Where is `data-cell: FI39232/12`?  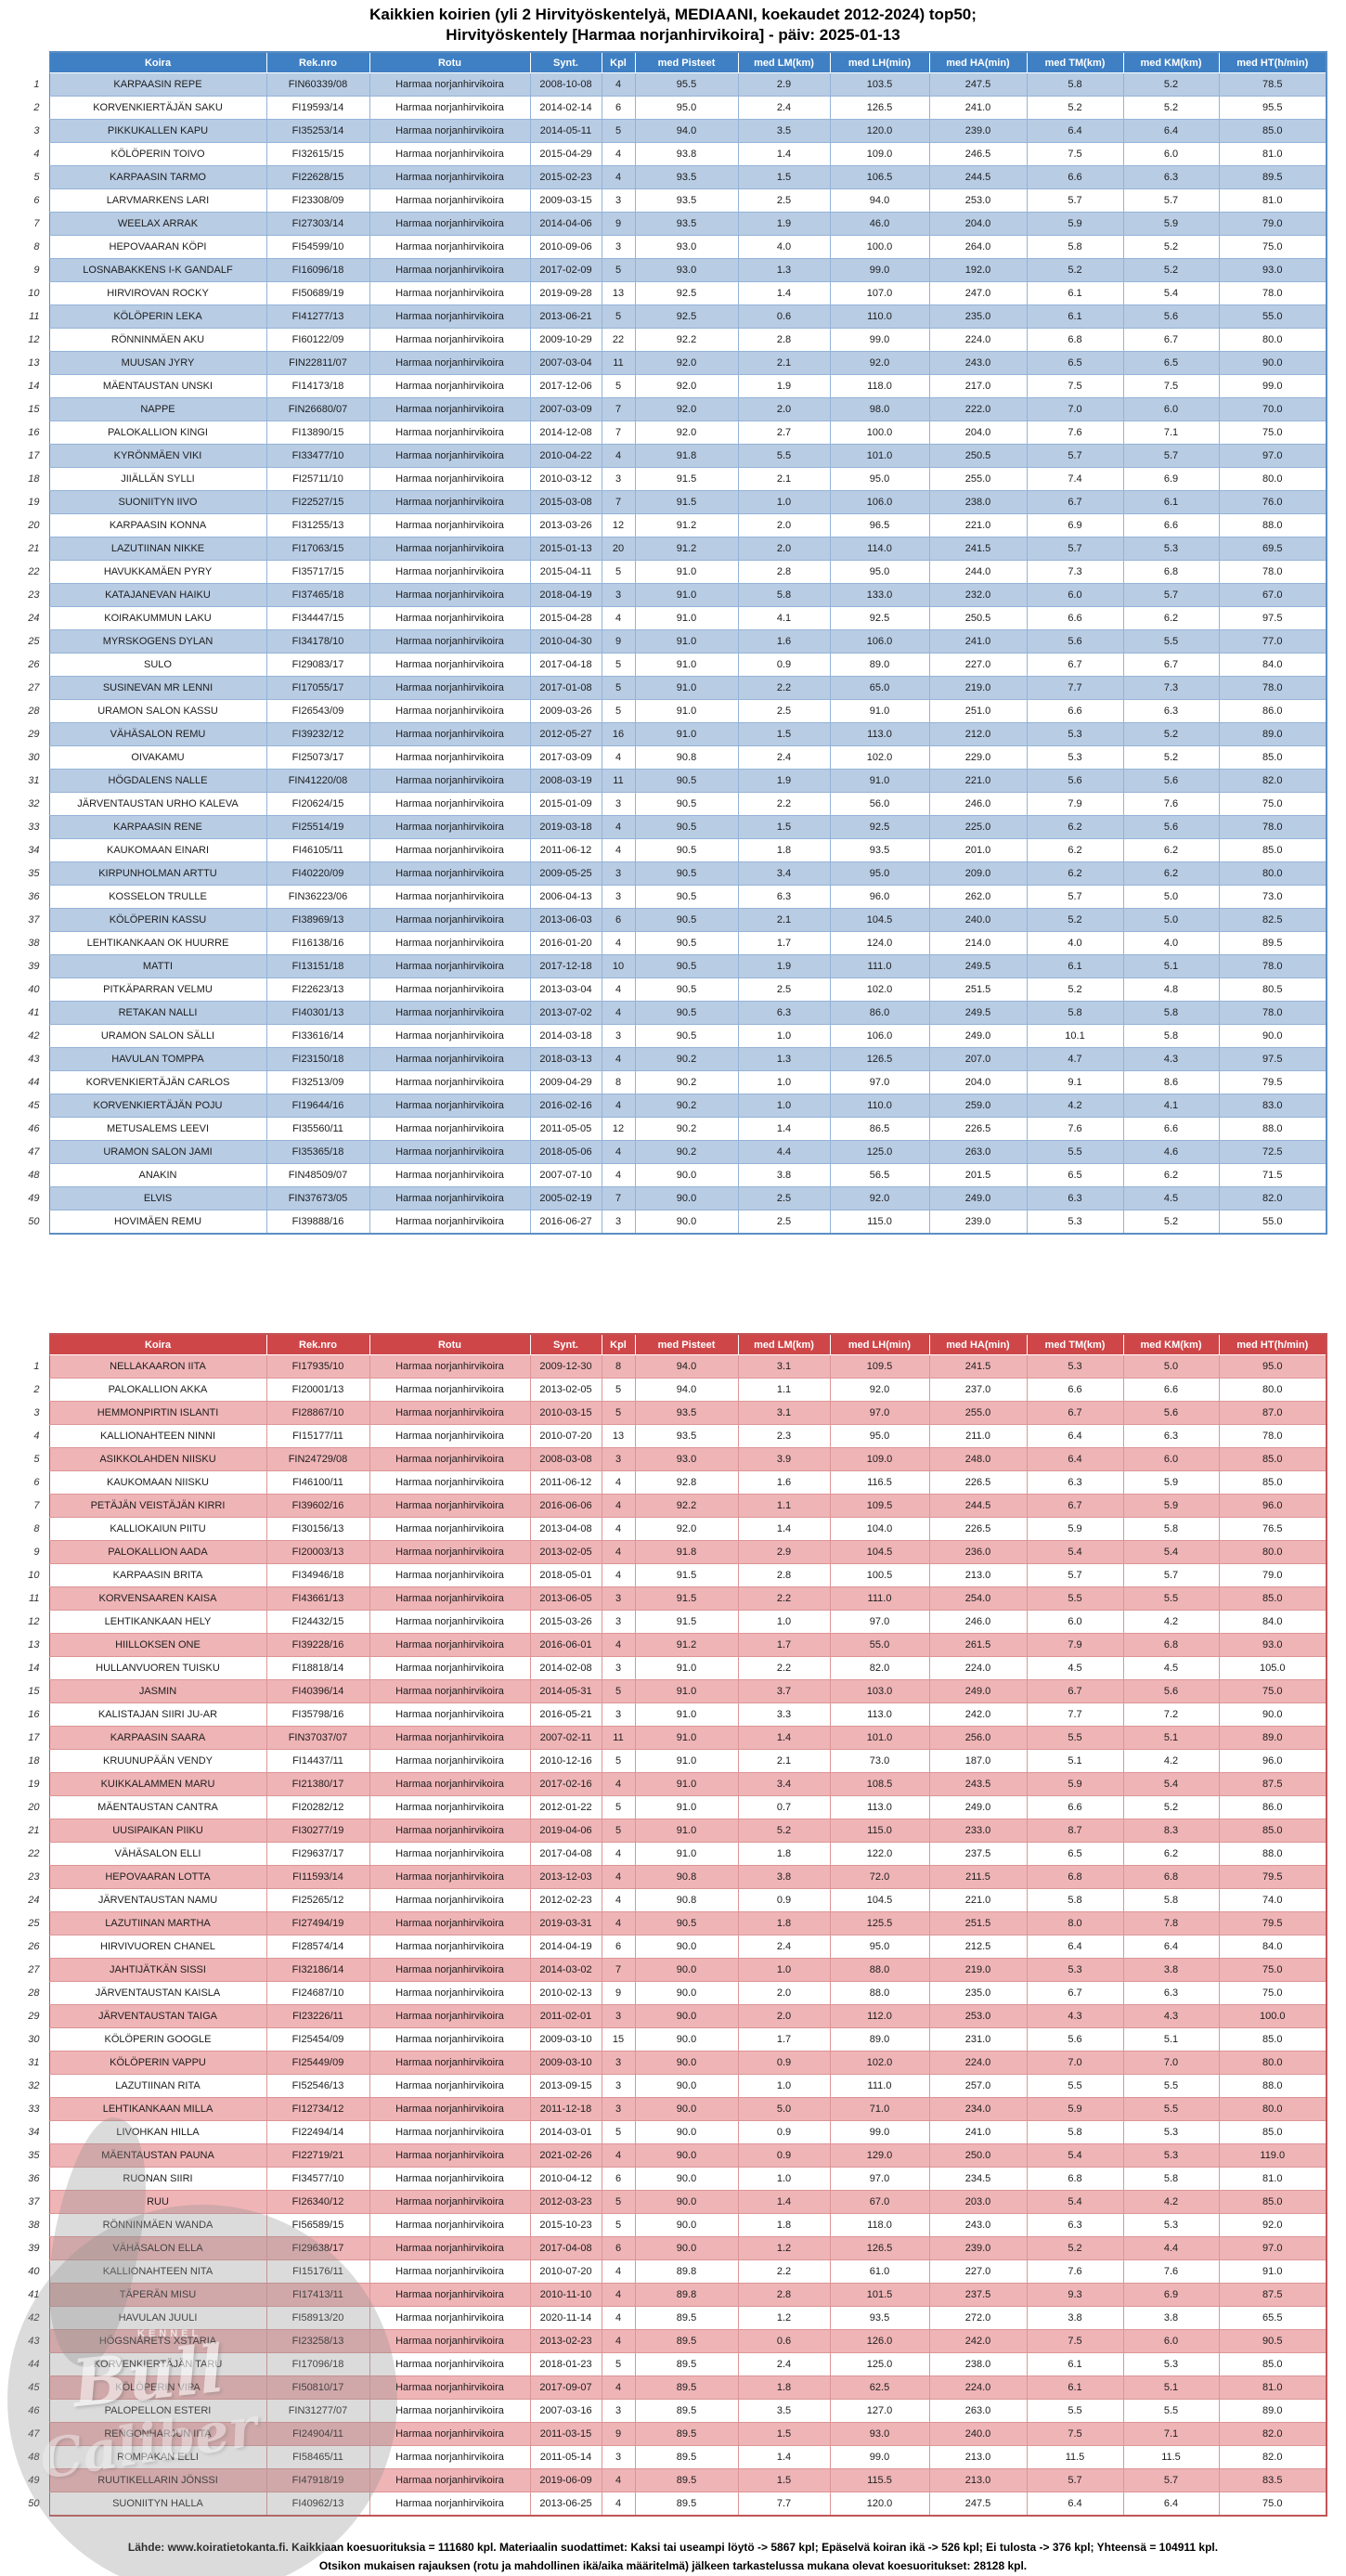 data-cell: FI39232/12 is located at coordinates (317, 734).